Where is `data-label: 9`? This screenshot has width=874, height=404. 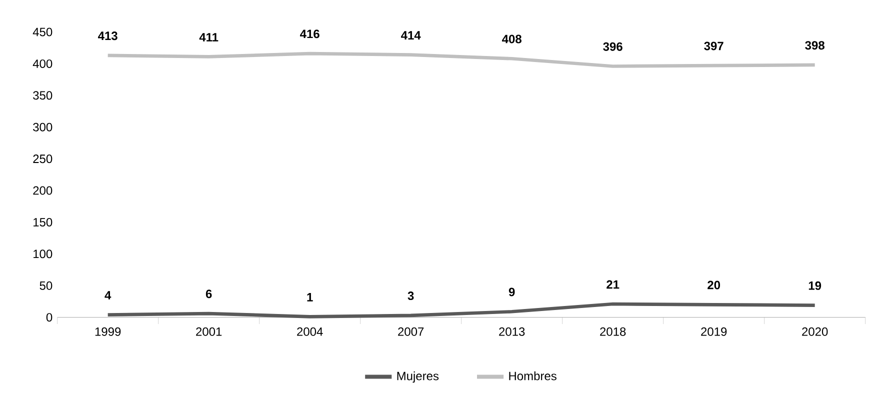 data-label: 9 is located at coordinates (511, 292).